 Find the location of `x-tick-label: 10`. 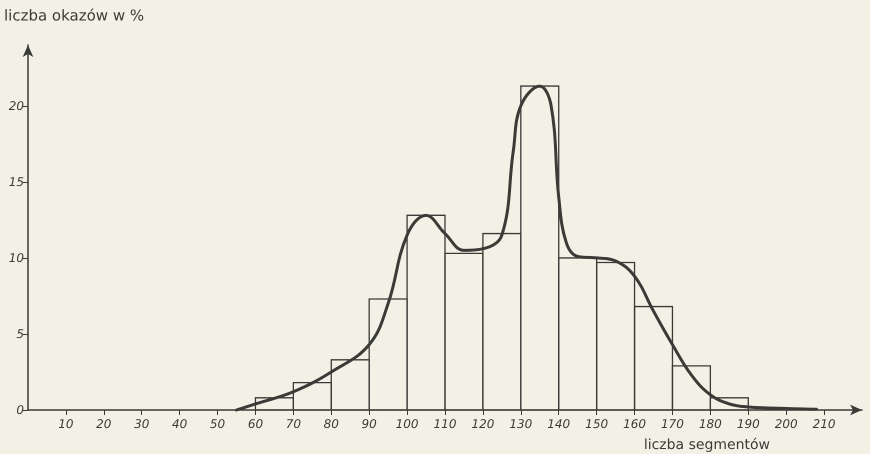

x-tick-label: 10 is located at coordinates (66, 424).